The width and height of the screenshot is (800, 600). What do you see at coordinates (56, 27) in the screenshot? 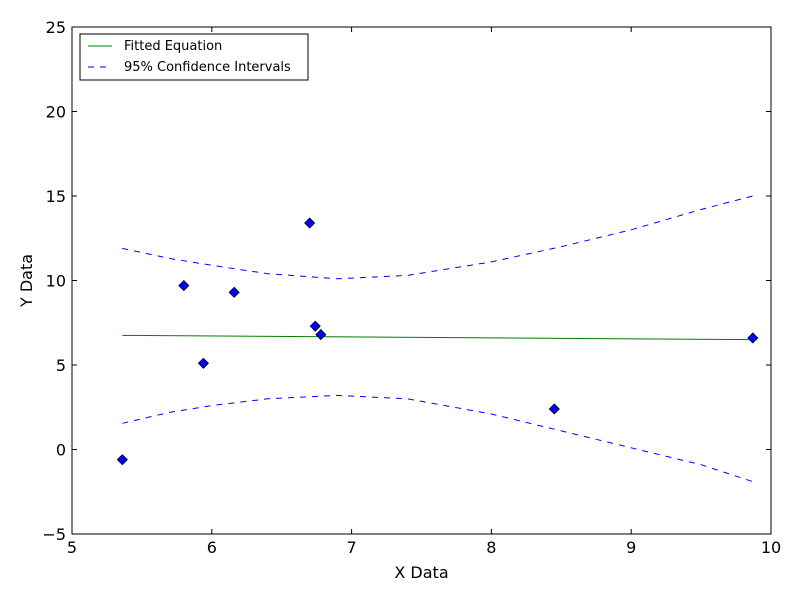
I see `y-tick-label-6: 25` at bounding box center [56, 27].